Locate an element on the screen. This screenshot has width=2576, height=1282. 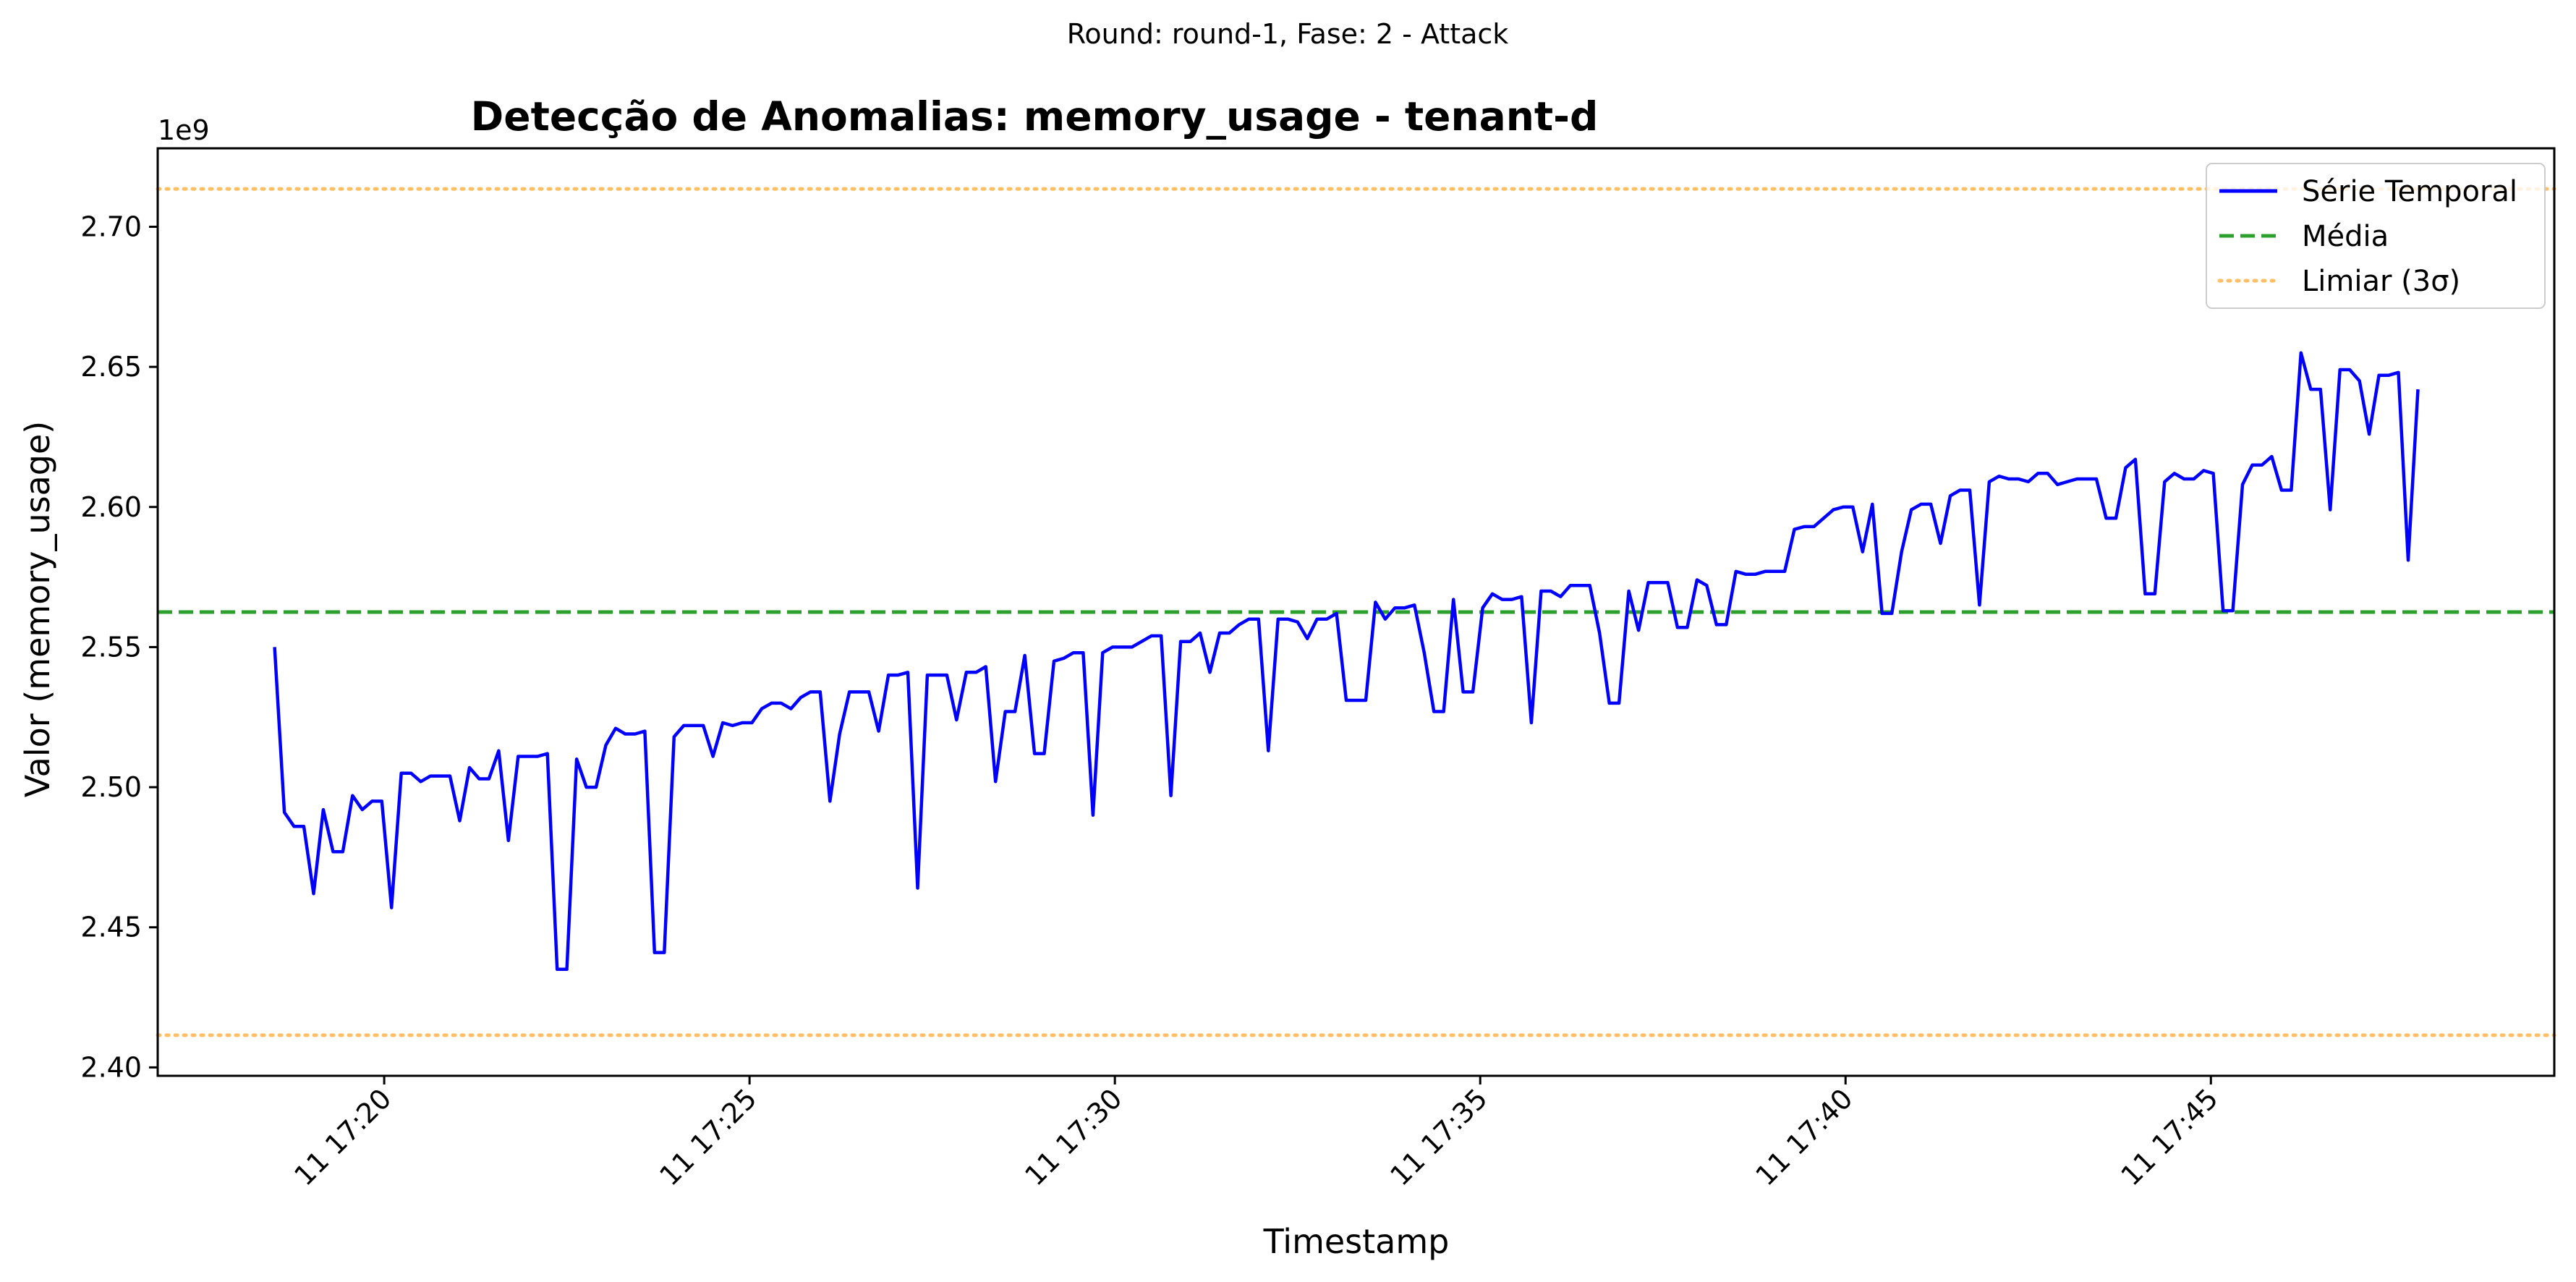
x-tick-label: 11 17:30 is located at coordinates (1073, 1137).